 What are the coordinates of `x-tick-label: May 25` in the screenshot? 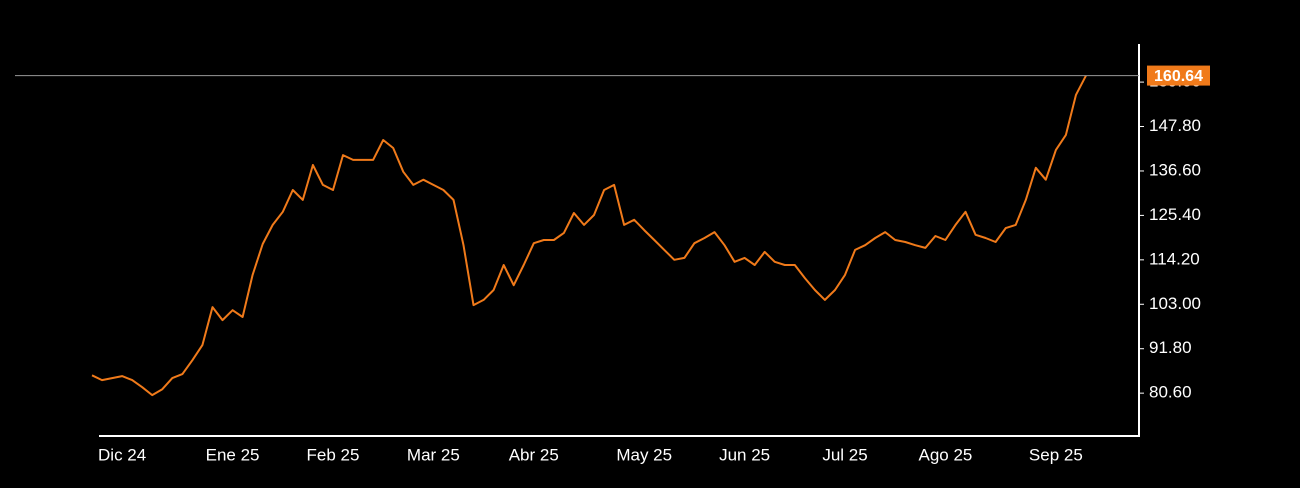 It's located at (644, 454).